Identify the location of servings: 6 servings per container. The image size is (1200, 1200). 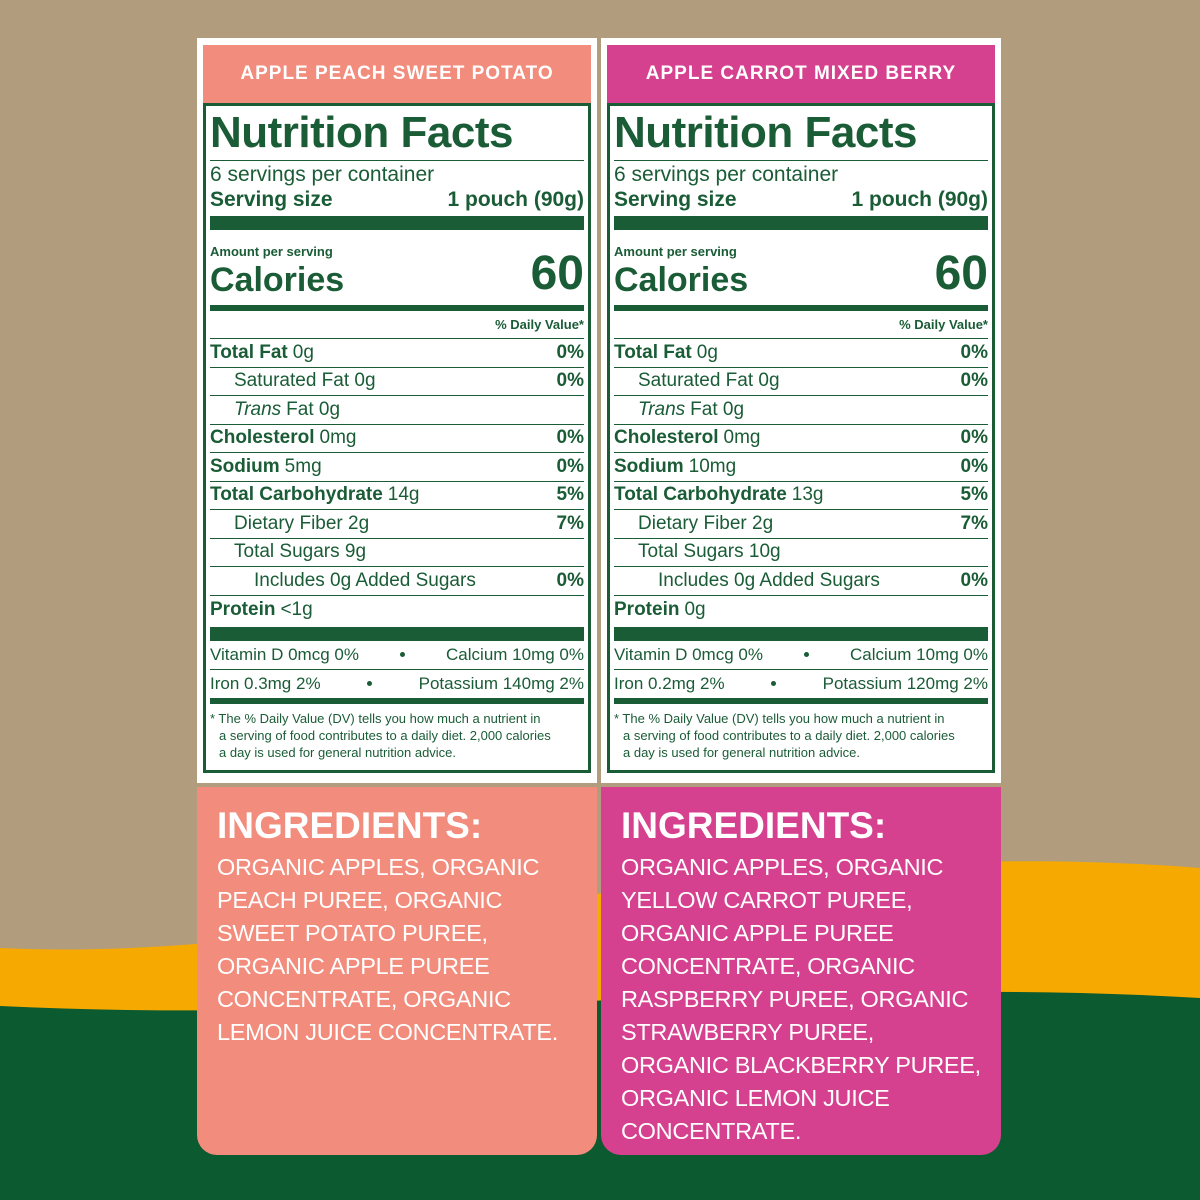
(726, 174).